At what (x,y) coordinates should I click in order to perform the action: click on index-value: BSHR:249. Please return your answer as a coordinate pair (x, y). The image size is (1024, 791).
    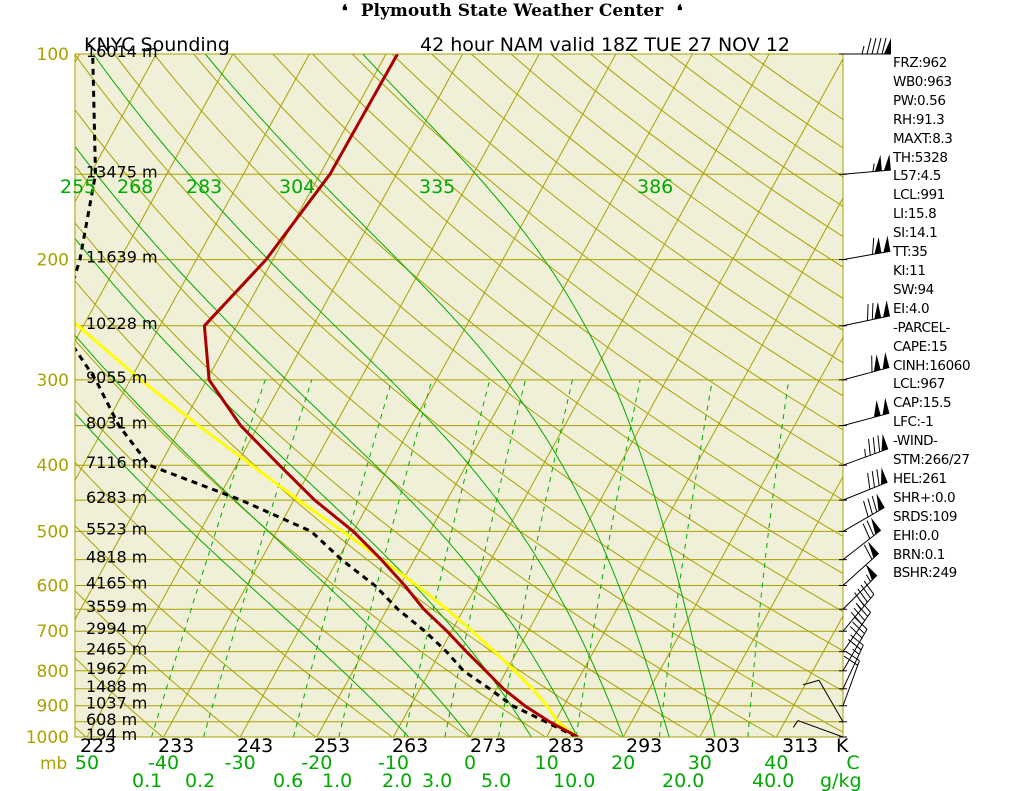
    Looking at the image, I should click on (925, 573).